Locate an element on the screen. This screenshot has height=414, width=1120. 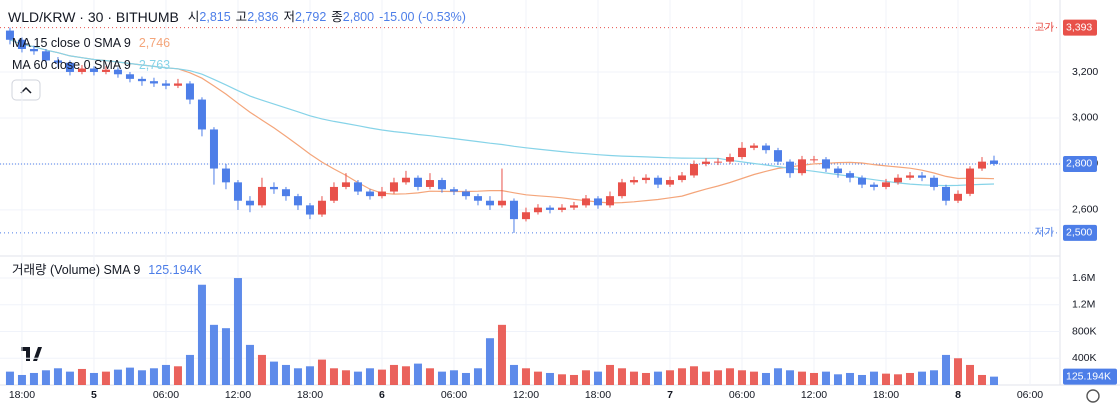
price-tag-label: 125.194K is located at coordinates (1088, 376).